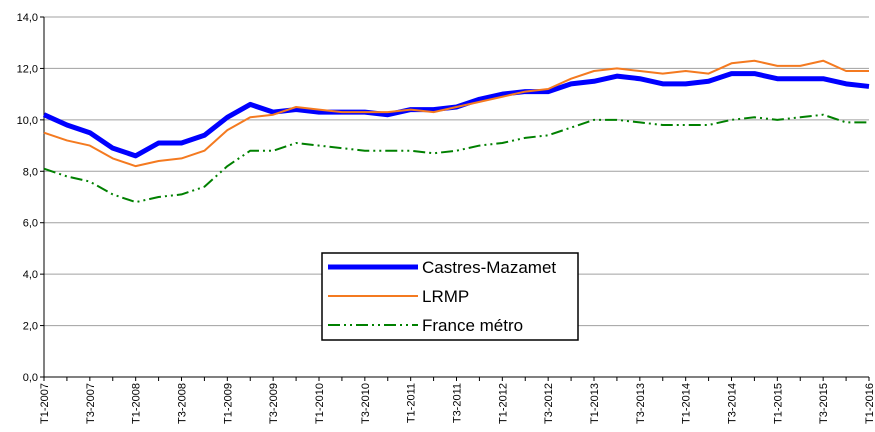 The image size is (875, 432). Describe the element at coordinates (183, 403) in the screenshot. I see `x-tick-label: T3-2008` at that location.